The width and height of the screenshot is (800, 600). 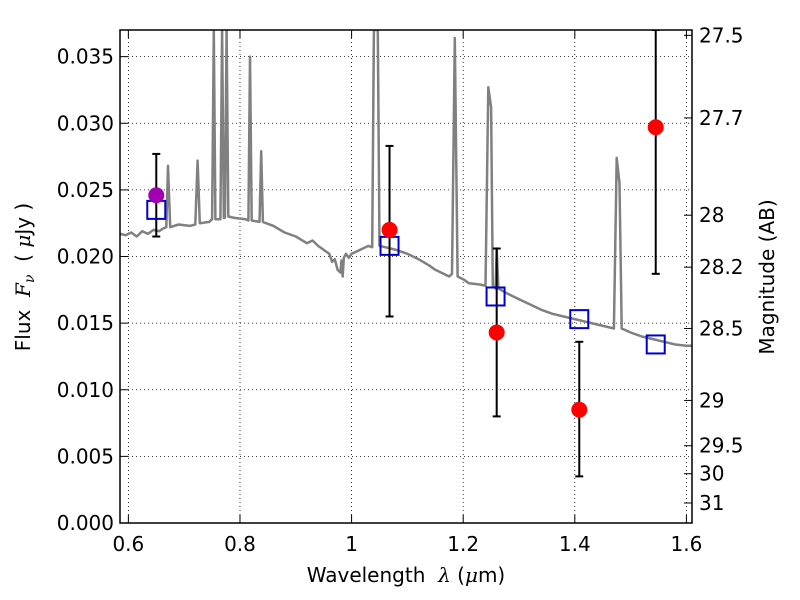 What do you see at coordinates (767, 276) in the screenshot?
I see `right-axis-title: Magnitude (AB)` at bounding box center [767, 276].